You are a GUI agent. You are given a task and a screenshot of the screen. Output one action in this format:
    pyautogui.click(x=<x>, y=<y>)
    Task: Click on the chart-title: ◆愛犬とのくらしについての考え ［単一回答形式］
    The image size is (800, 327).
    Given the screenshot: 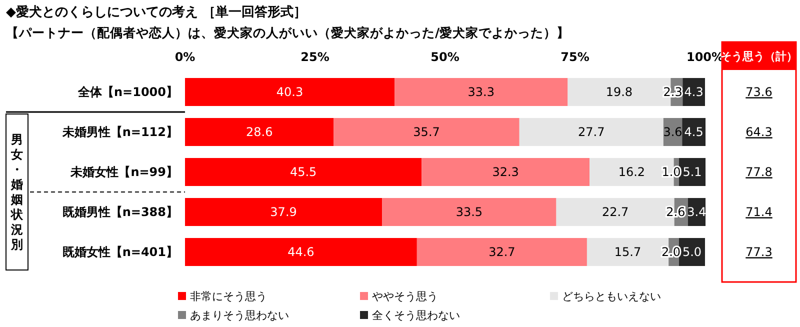 What is the action you would take?
    pyautogui.click(x=156, y=12)
    